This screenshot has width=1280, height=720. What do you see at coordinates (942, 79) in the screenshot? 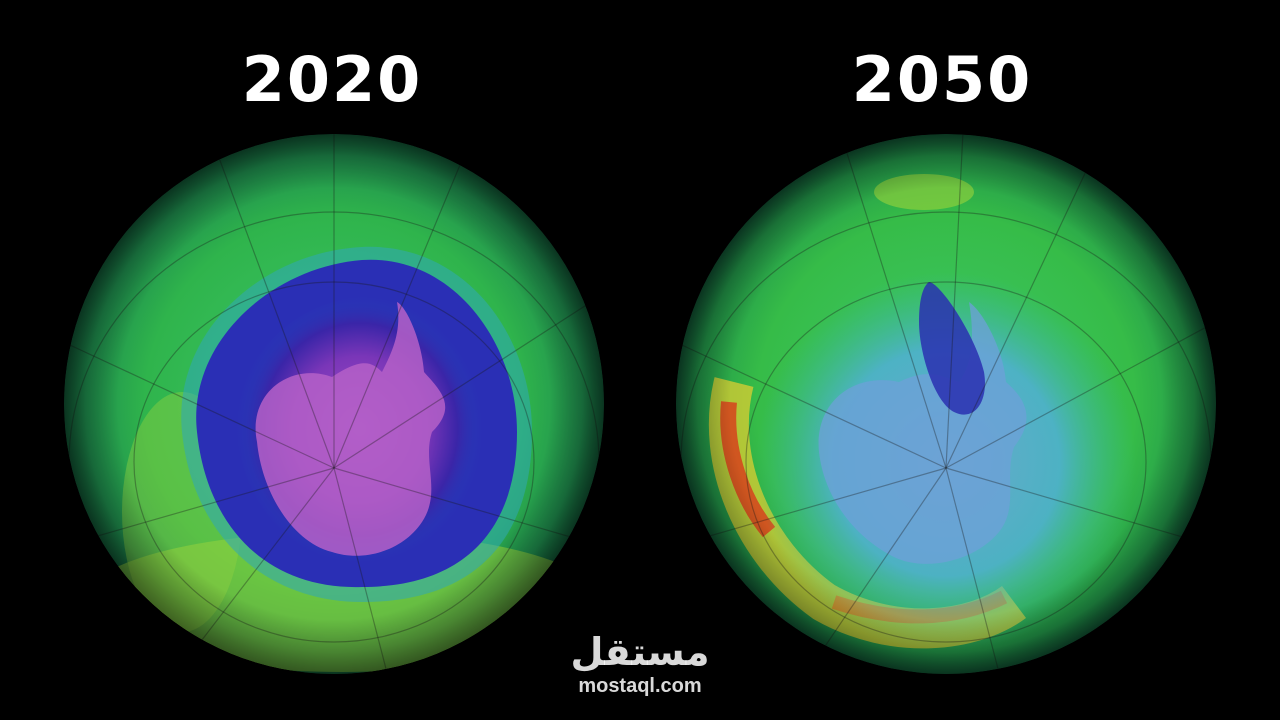
I see `year-label-2050: 2050` at bounding box center [942, 79].